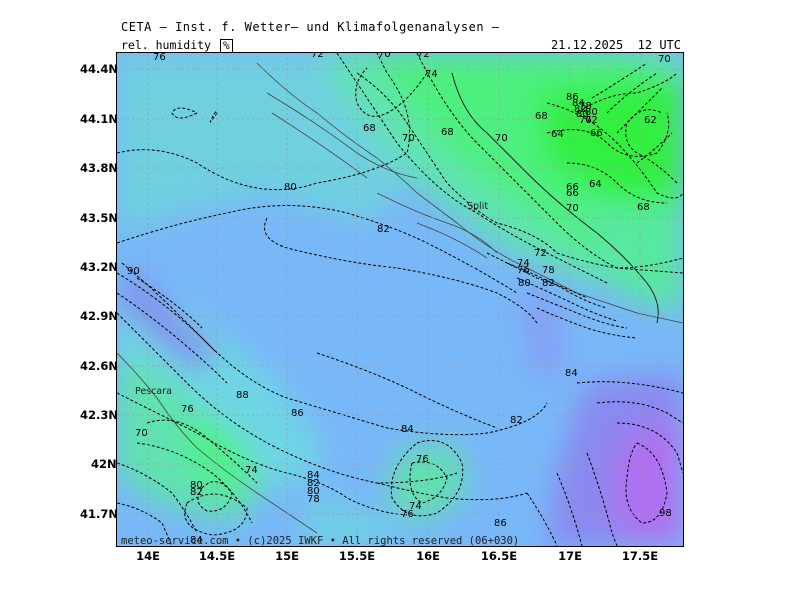 The height and width of the screenshot is (600, 800). I want to click on lat-label: 44.4N, so click(99, 69).